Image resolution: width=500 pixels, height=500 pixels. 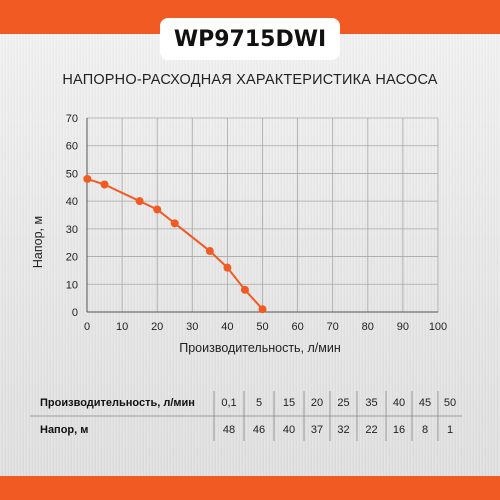 I want to click on y-tick-label: 10, so click(x=72, y=285).